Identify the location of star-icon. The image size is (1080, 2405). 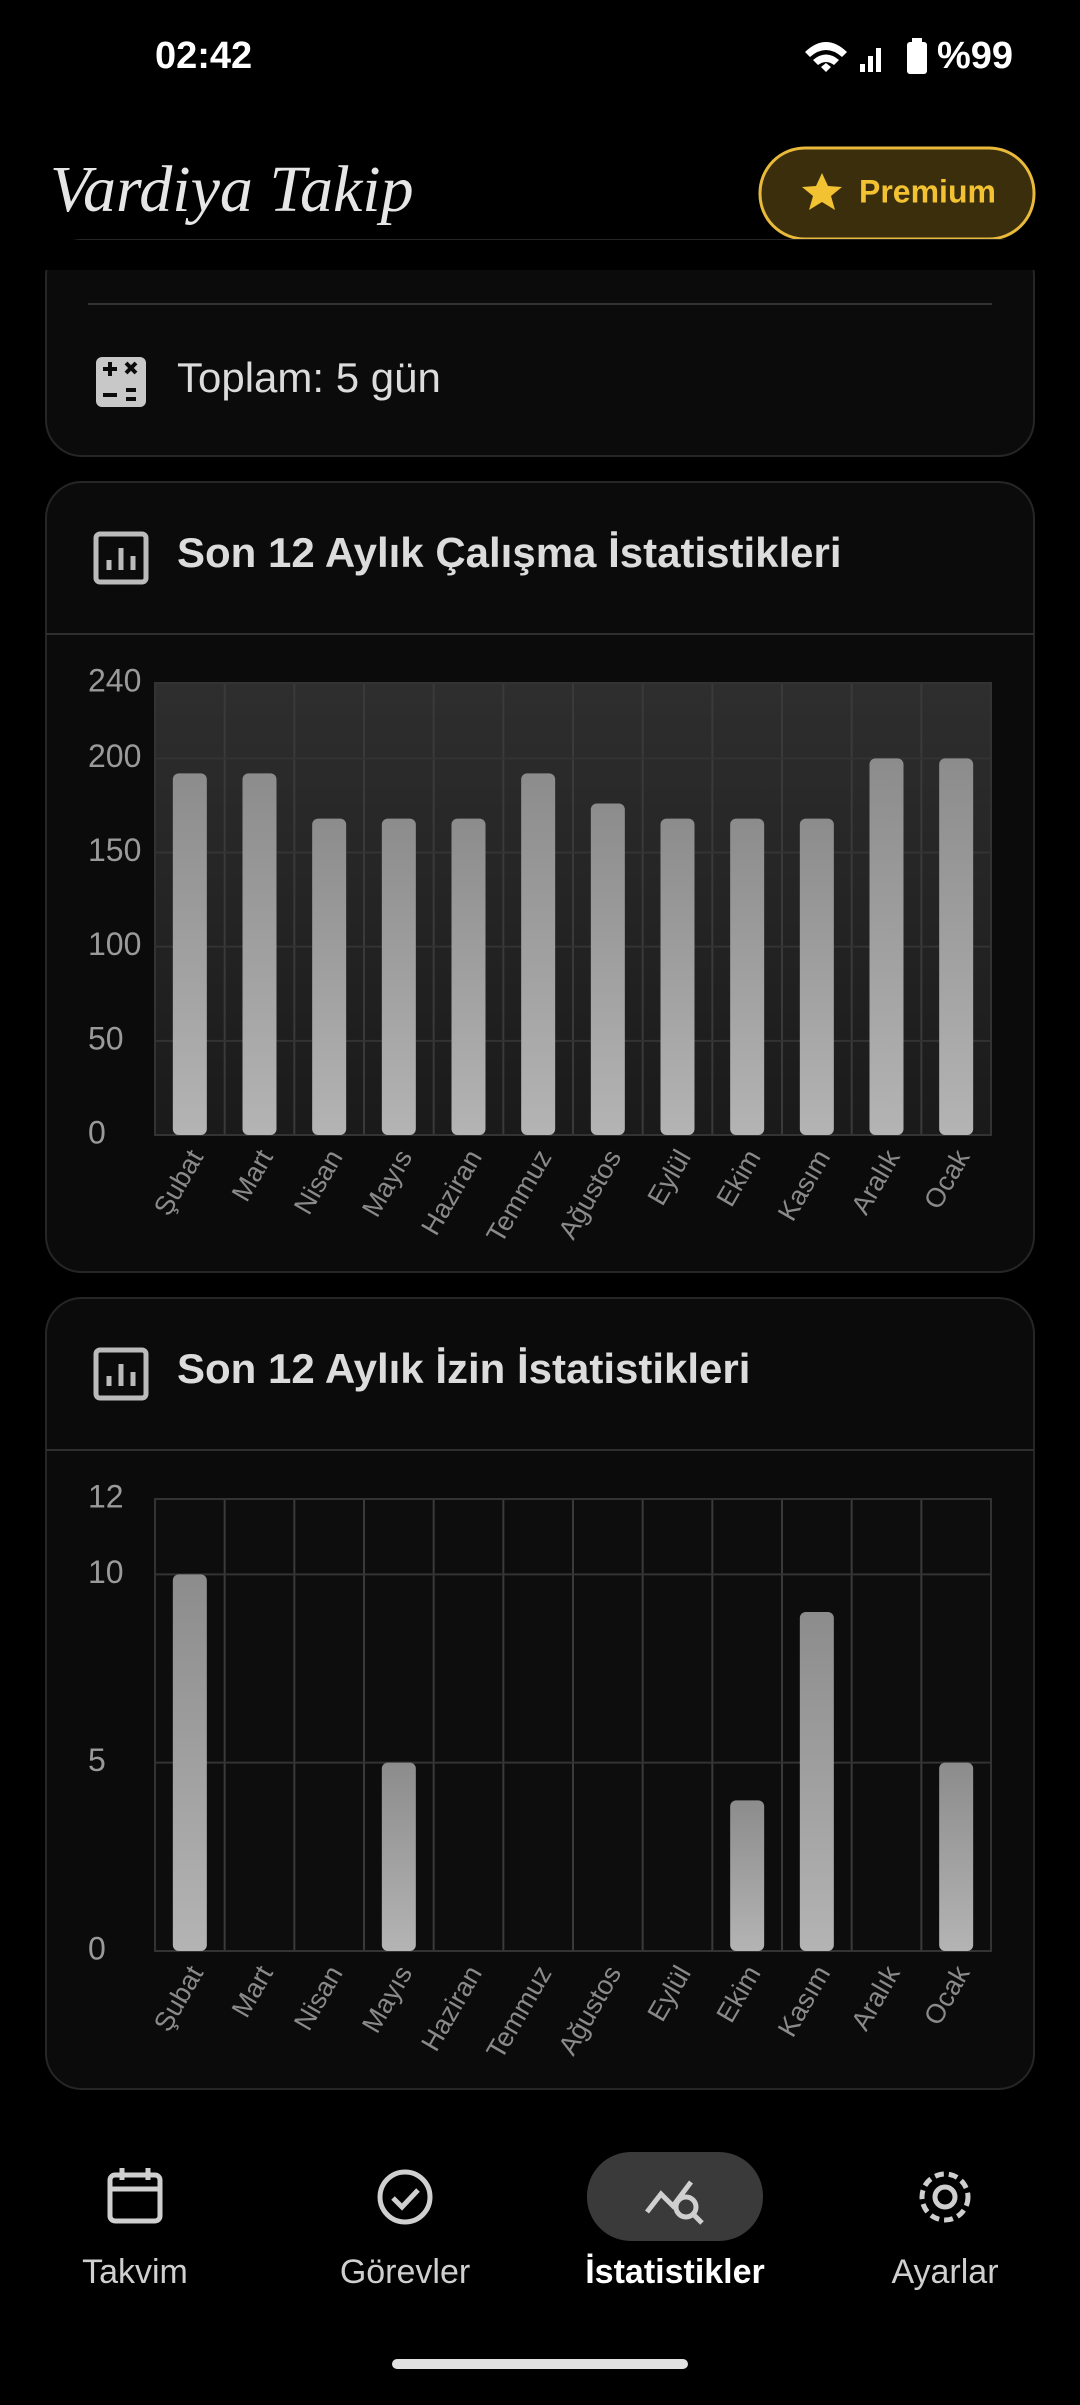
(822, 191).